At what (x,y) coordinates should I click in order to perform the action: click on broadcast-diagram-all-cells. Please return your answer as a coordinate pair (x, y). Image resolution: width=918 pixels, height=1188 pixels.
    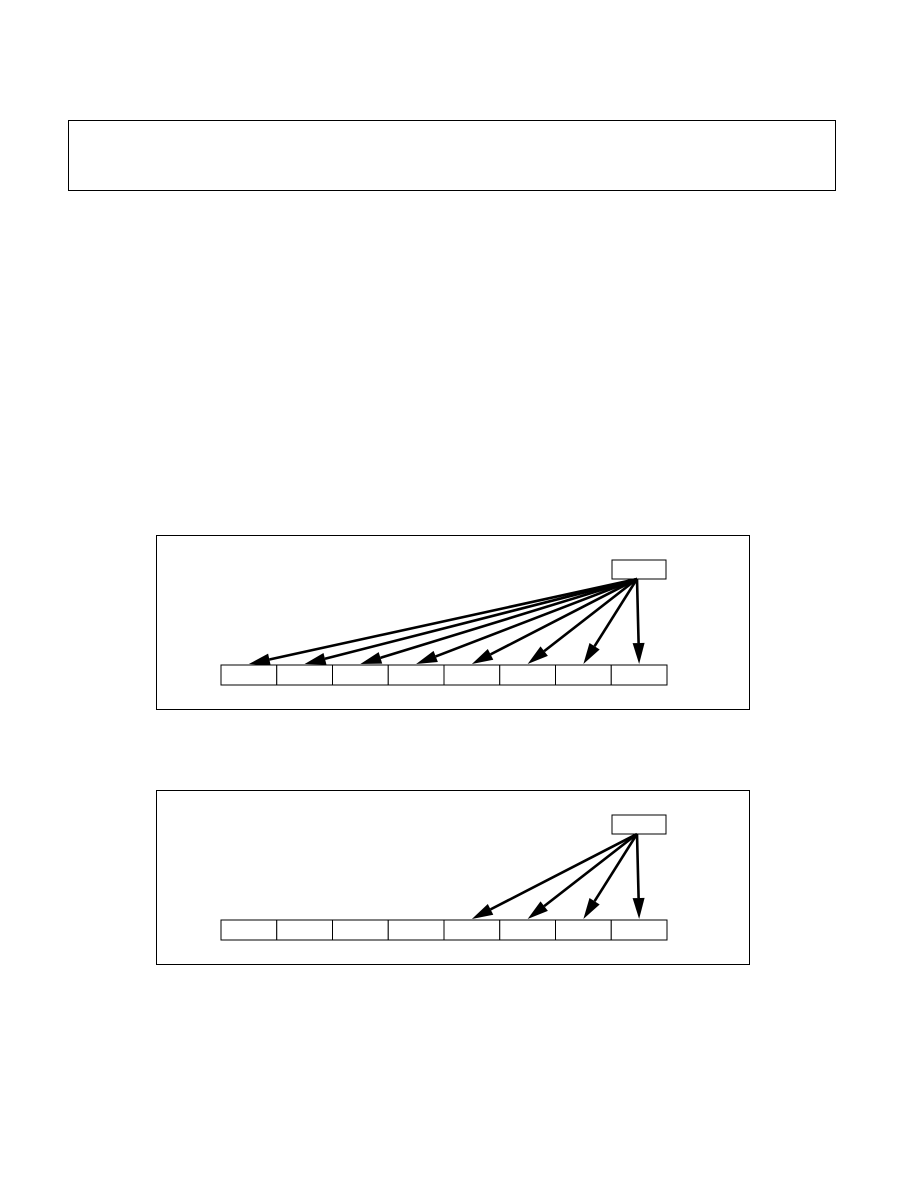
    Looking at the image, I should click on (453, 622).